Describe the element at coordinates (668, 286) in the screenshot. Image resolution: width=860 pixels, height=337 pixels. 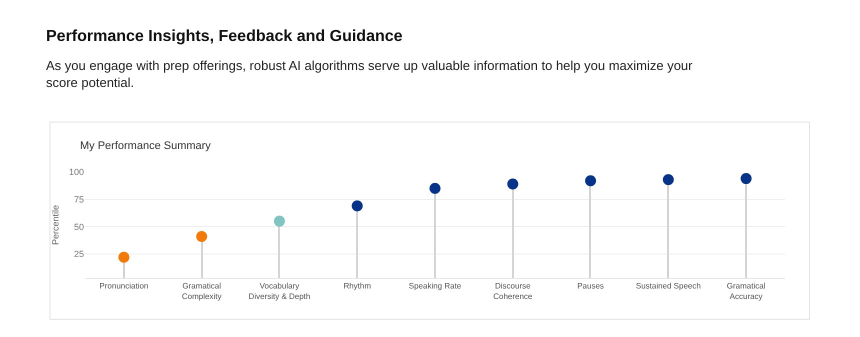
I see `x-tick-label: Sustained Speech` at that location.